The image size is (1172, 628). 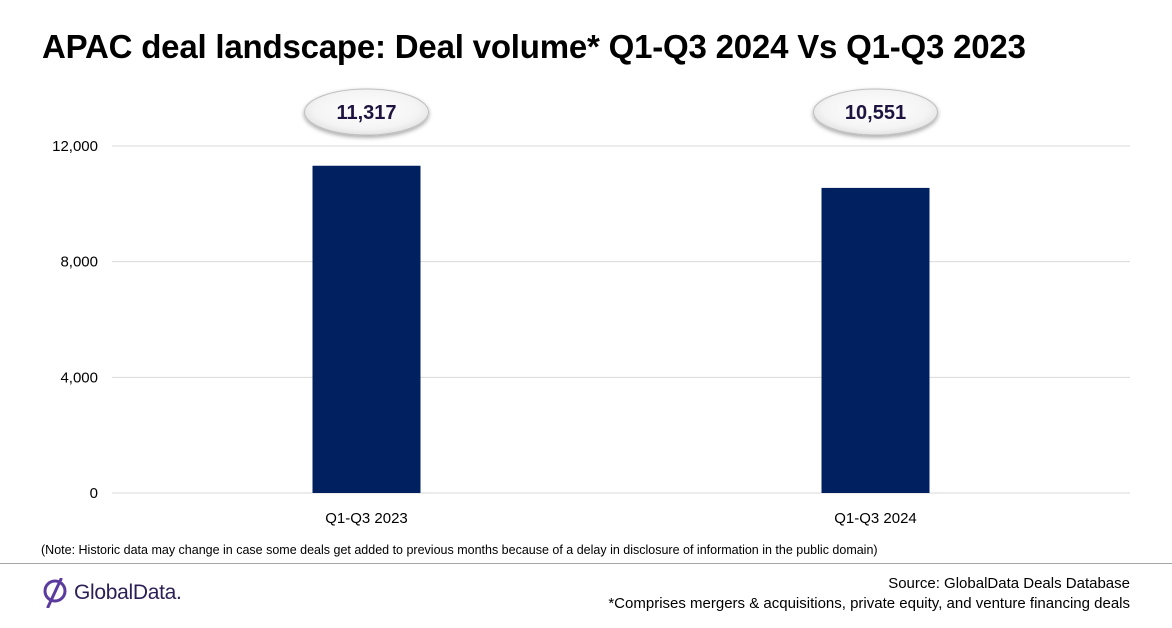 I want to click on y-tick-label: 8,000, so click(x=79, y=262).